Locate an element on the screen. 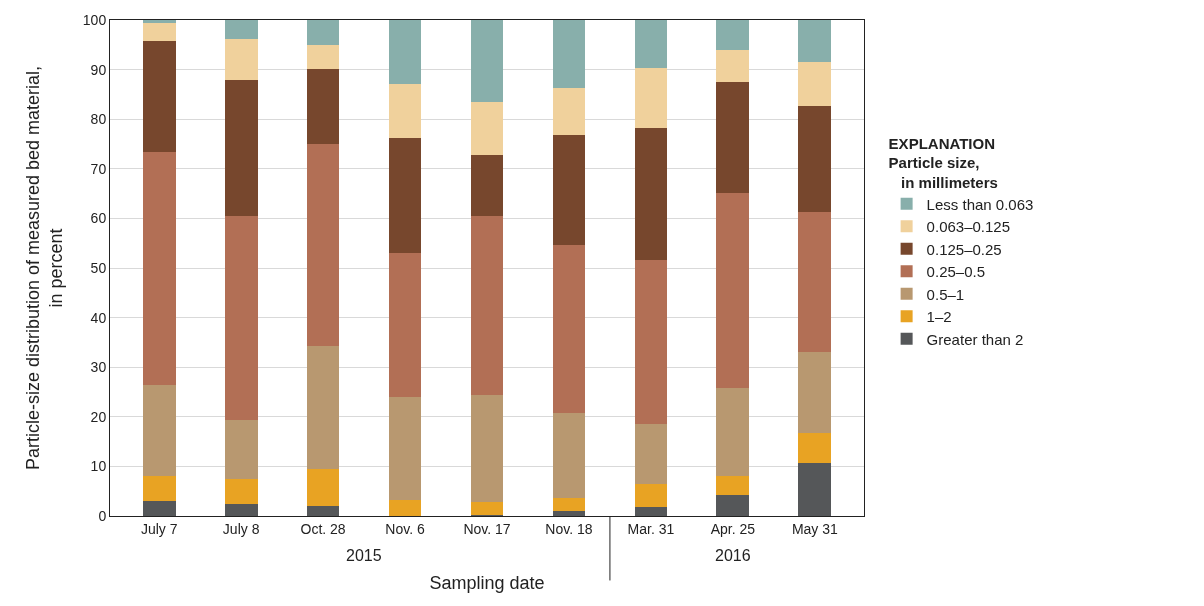 This screenshot has width=1204, height=606. y-tick-label: 90 is located at coordinates (98, 69).